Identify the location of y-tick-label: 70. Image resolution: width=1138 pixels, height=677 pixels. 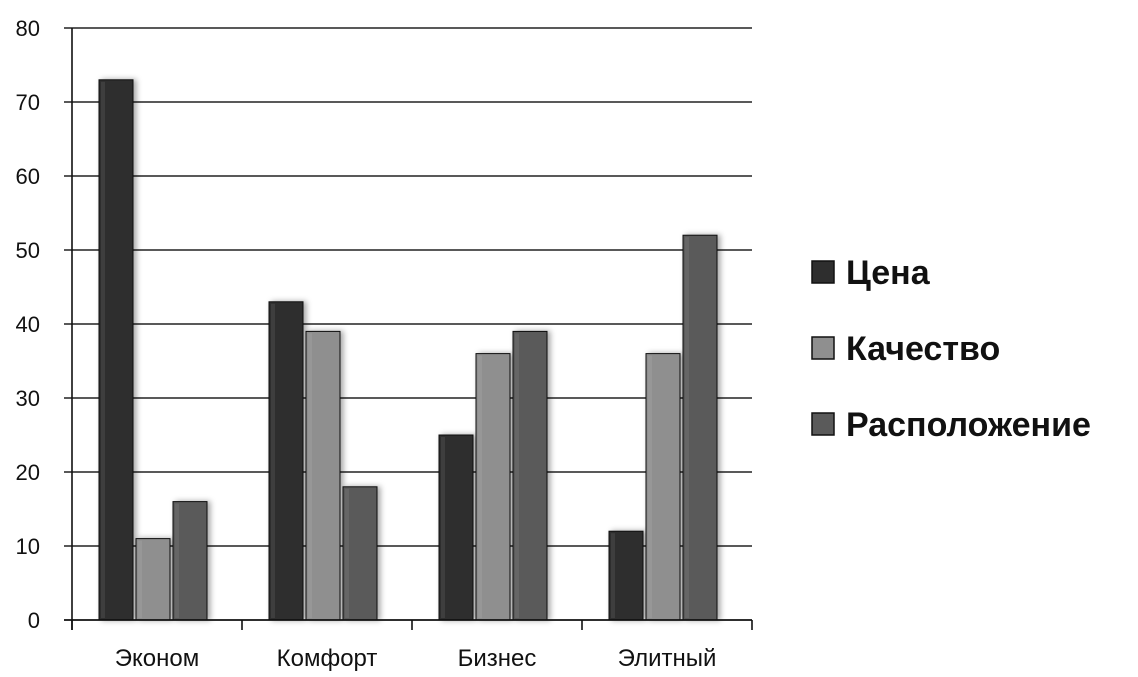
(28, 102).